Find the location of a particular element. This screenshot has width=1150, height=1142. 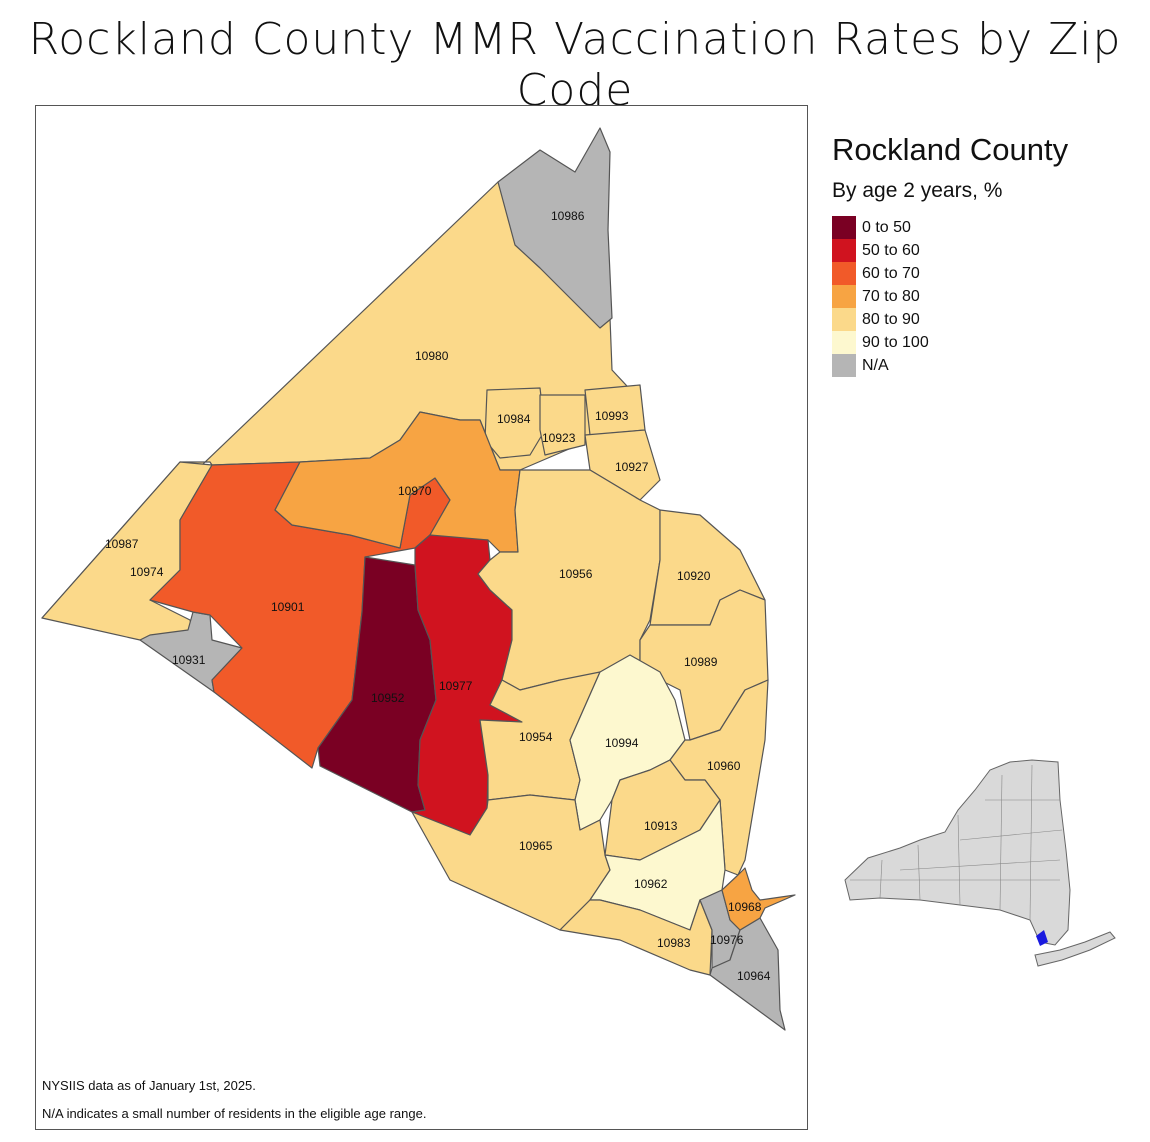

zip-label-10984: 10984 is located at coordinates (514, 419).